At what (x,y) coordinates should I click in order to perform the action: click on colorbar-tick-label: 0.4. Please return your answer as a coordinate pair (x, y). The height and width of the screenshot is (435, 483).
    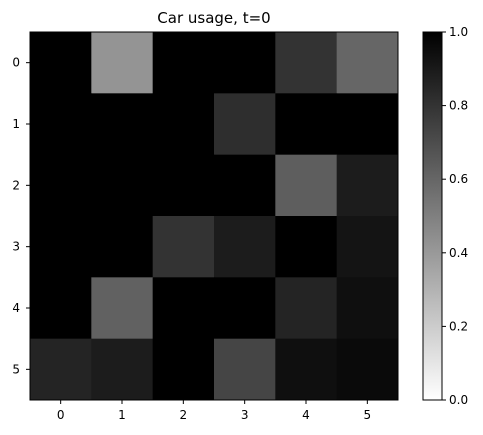
    Looking at the image, I should click on (458, 253).